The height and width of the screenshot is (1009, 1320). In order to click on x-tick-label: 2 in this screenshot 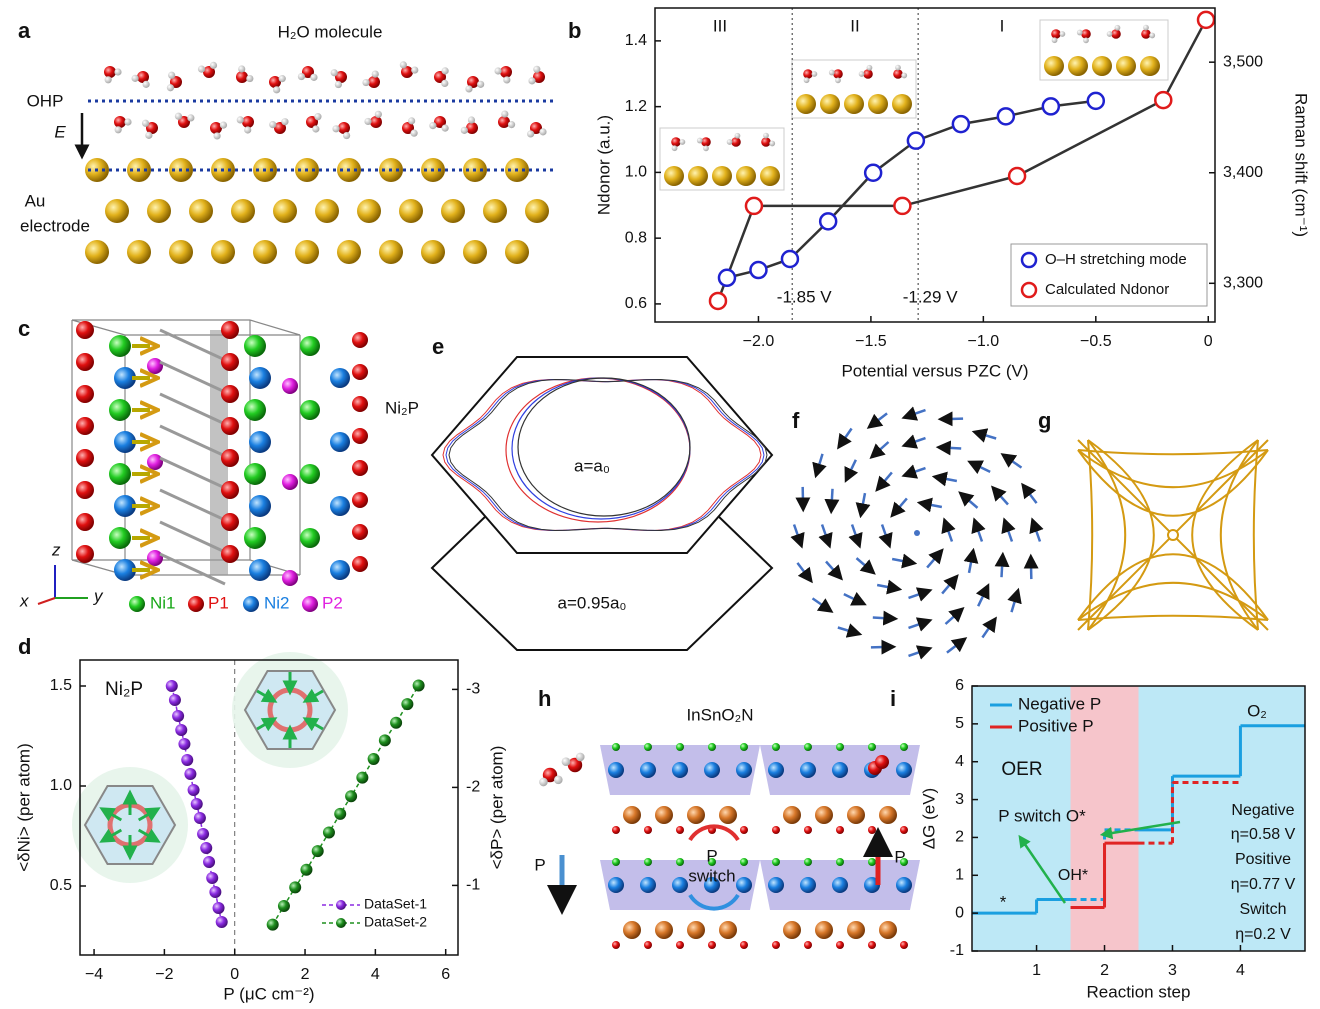, I will do `click(1104, 970)`.